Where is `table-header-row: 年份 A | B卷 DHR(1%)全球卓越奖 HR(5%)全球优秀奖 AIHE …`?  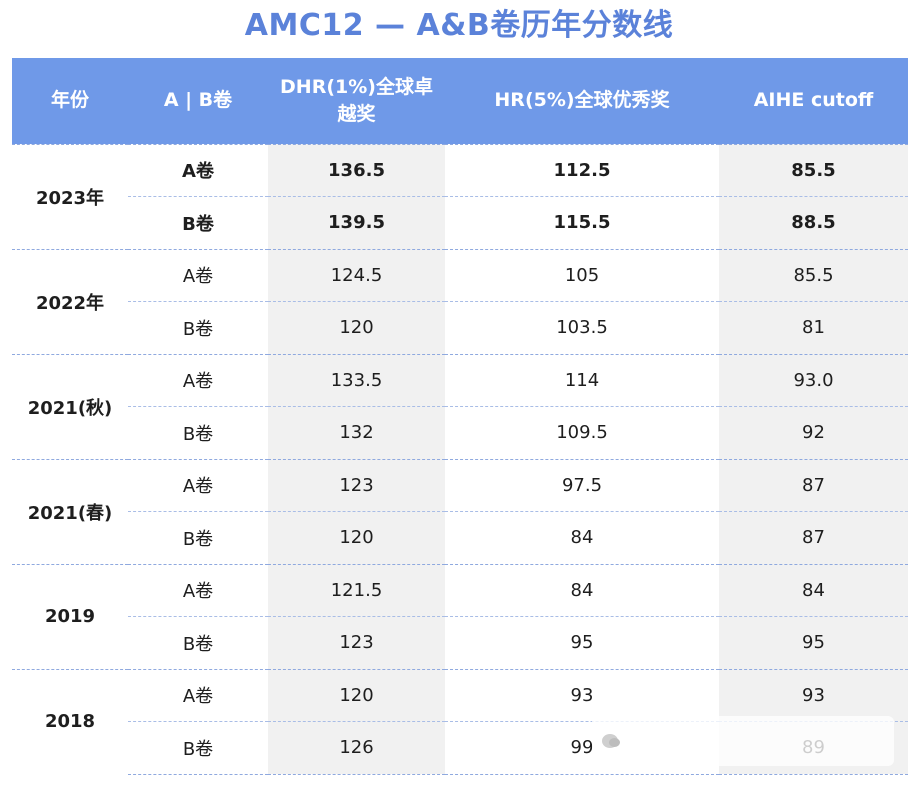 table-header-row: 年份 A | B卷 DHR(1%)全球卓越奖 HR(5%)全球优秀奖 AIHE … is located at coordinates (460, 101).